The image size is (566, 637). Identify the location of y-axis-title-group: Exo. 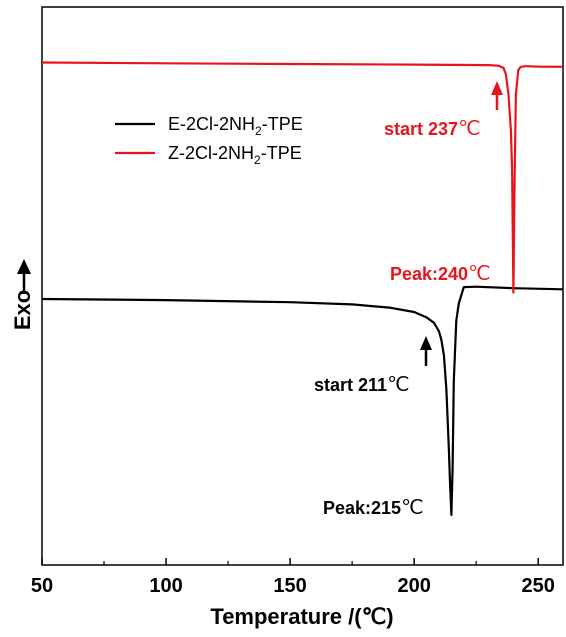
(22, 310).